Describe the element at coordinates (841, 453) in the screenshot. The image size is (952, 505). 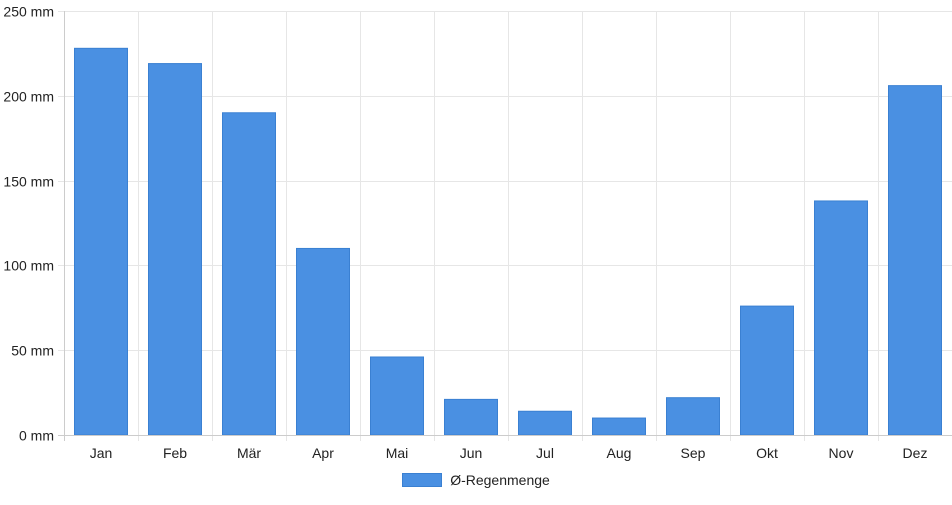
I see `x-tick-label: Nov` at that location.